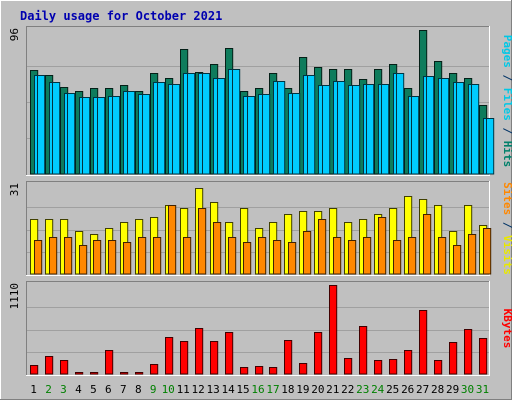 The height and width of the screenshot is (405, 512). Describe the element at coordinates (506, 101) in the screenshot. I see `y-axis-label: Pages / Files / Hits` at that location.